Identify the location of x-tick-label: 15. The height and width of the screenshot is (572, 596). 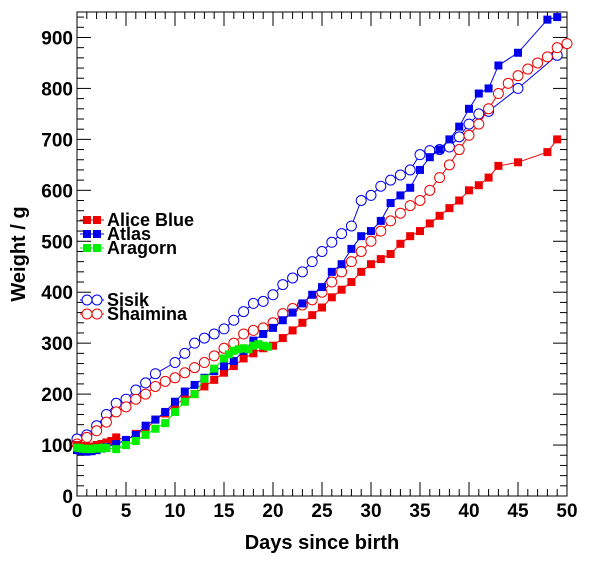
(224, 511).